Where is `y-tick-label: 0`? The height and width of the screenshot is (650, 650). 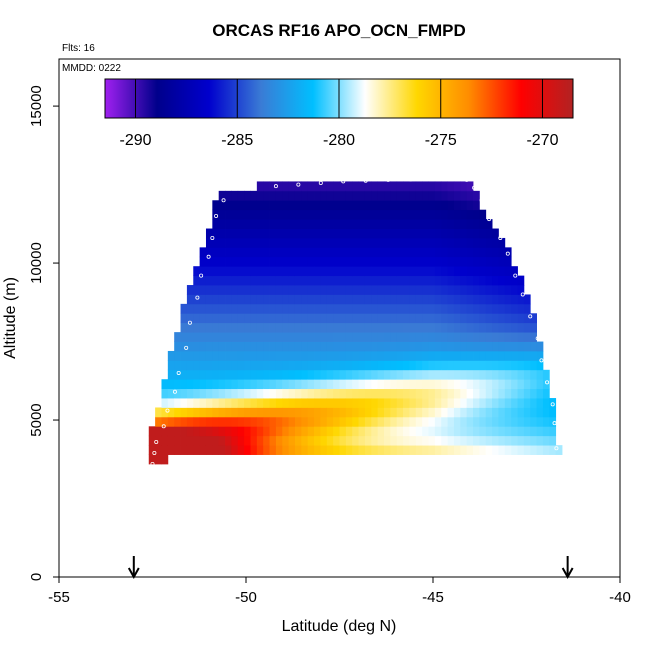
y-tick-label: 0 is located at coordinates (36, 577).